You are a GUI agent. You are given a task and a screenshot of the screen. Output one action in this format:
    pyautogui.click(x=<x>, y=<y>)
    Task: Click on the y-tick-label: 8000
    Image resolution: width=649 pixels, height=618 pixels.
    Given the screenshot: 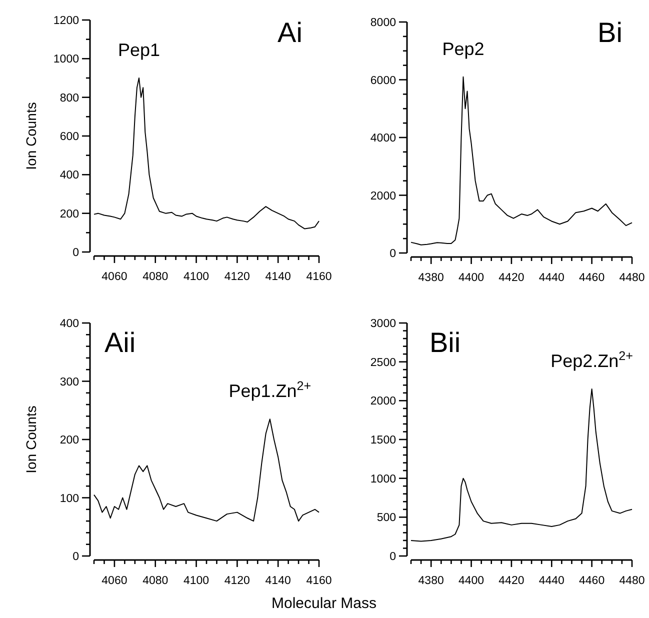 What is the action you would take?
    pyautogui.click(x=383, y=23)
    